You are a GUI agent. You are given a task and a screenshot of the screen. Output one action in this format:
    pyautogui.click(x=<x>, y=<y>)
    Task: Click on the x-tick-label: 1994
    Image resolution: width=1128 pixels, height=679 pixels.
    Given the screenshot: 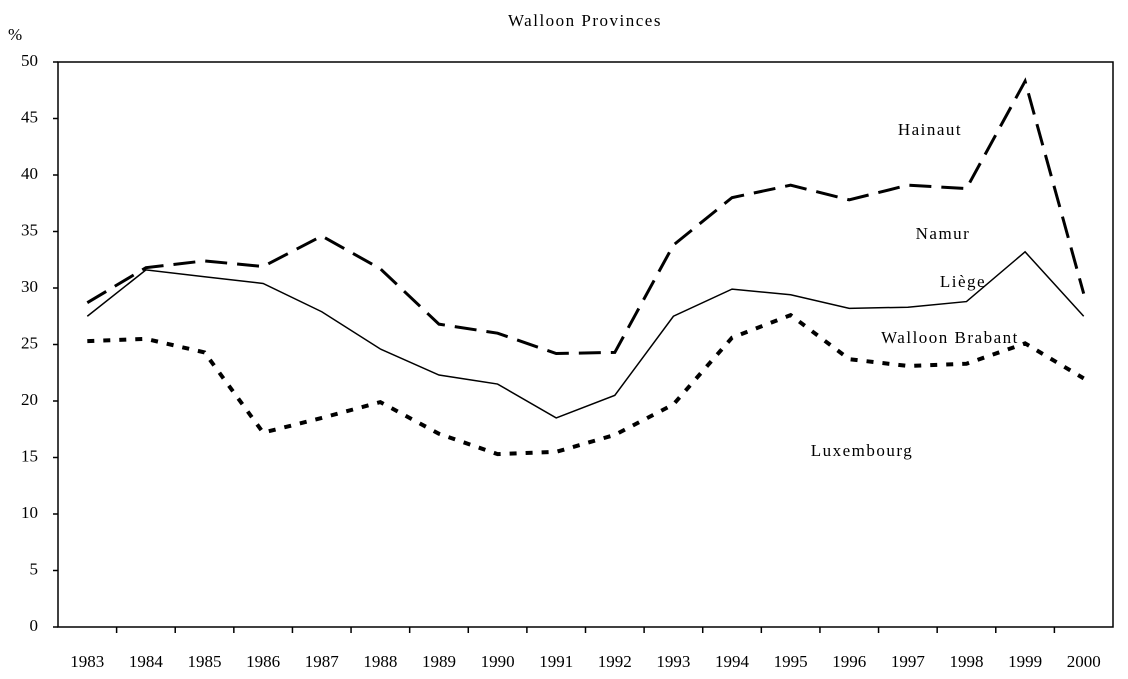 What is the action you would take?
    pyautogui.click(x=732, y=661)
    